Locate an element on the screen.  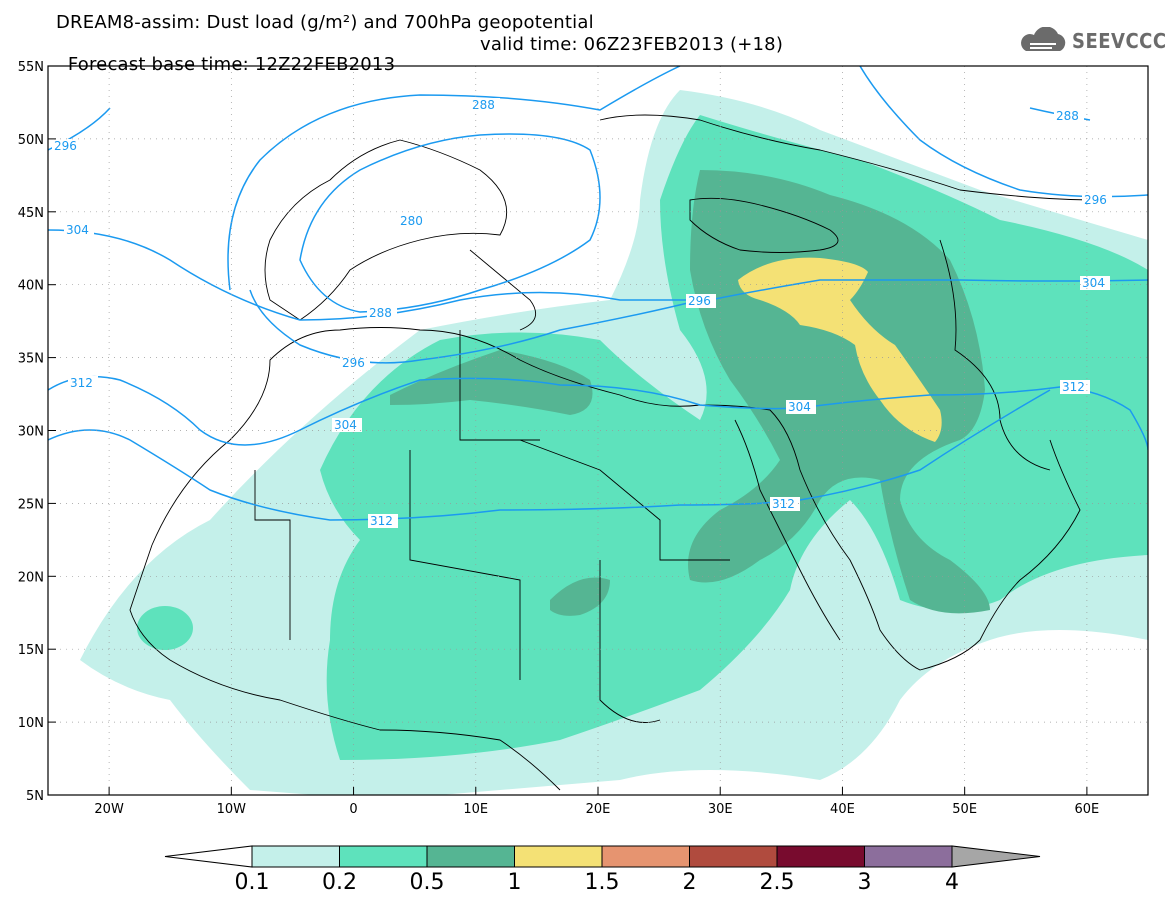
colorbar-level-label: 2 is located at coordinates (689, 882).